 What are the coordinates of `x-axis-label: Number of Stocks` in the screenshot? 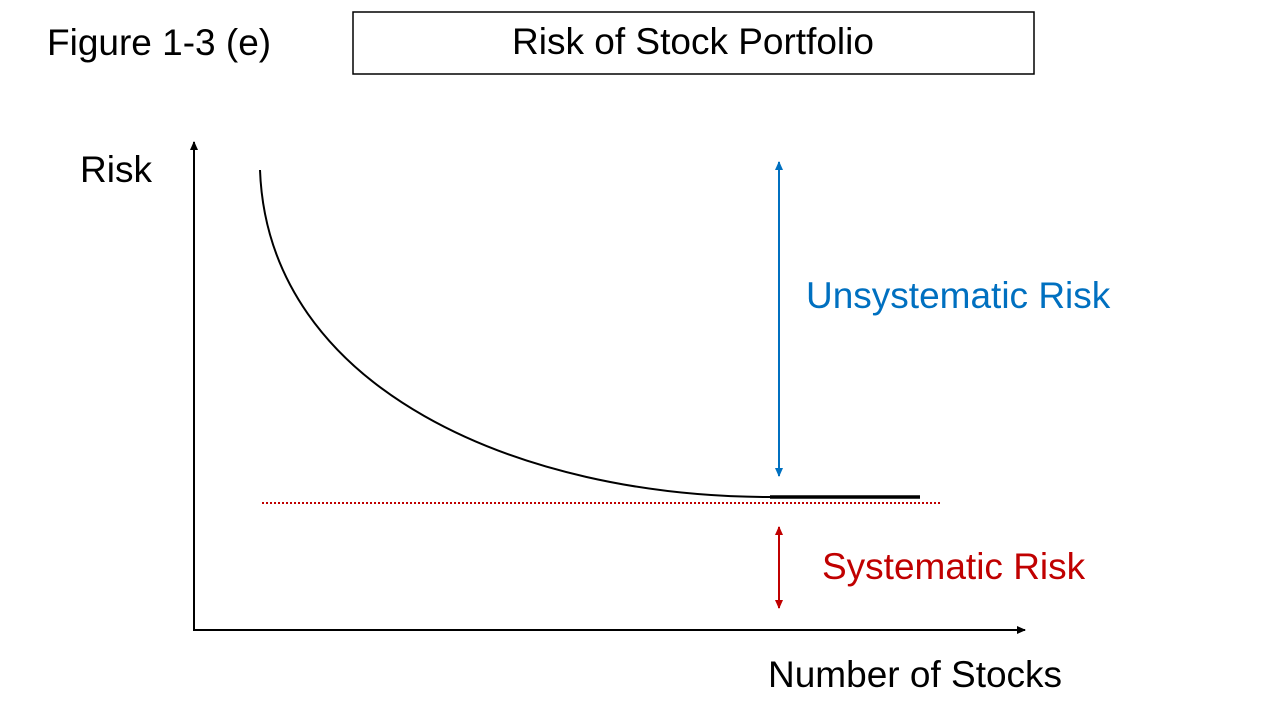 It's located at (915, 674).